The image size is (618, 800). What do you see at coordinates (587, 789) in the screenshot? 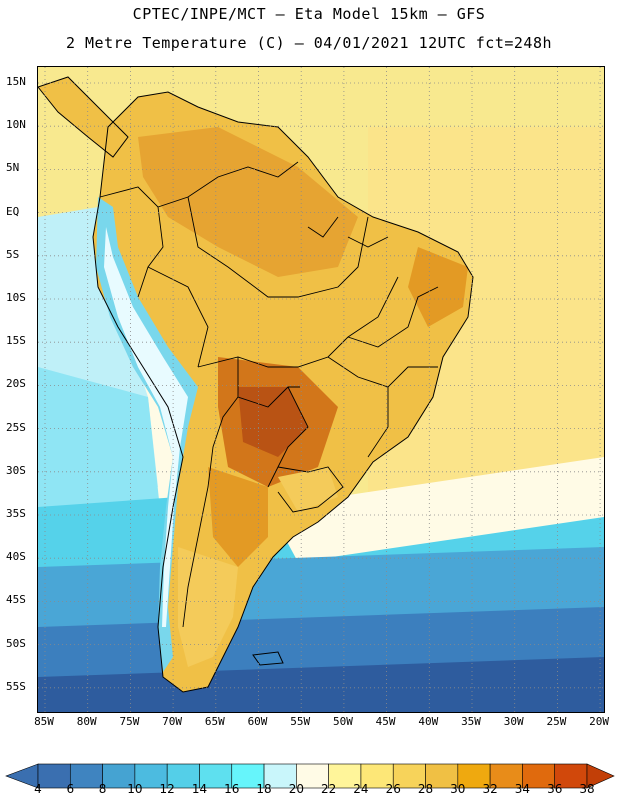
I see `colorbar-label: 38` at bounding box center [587, 789].